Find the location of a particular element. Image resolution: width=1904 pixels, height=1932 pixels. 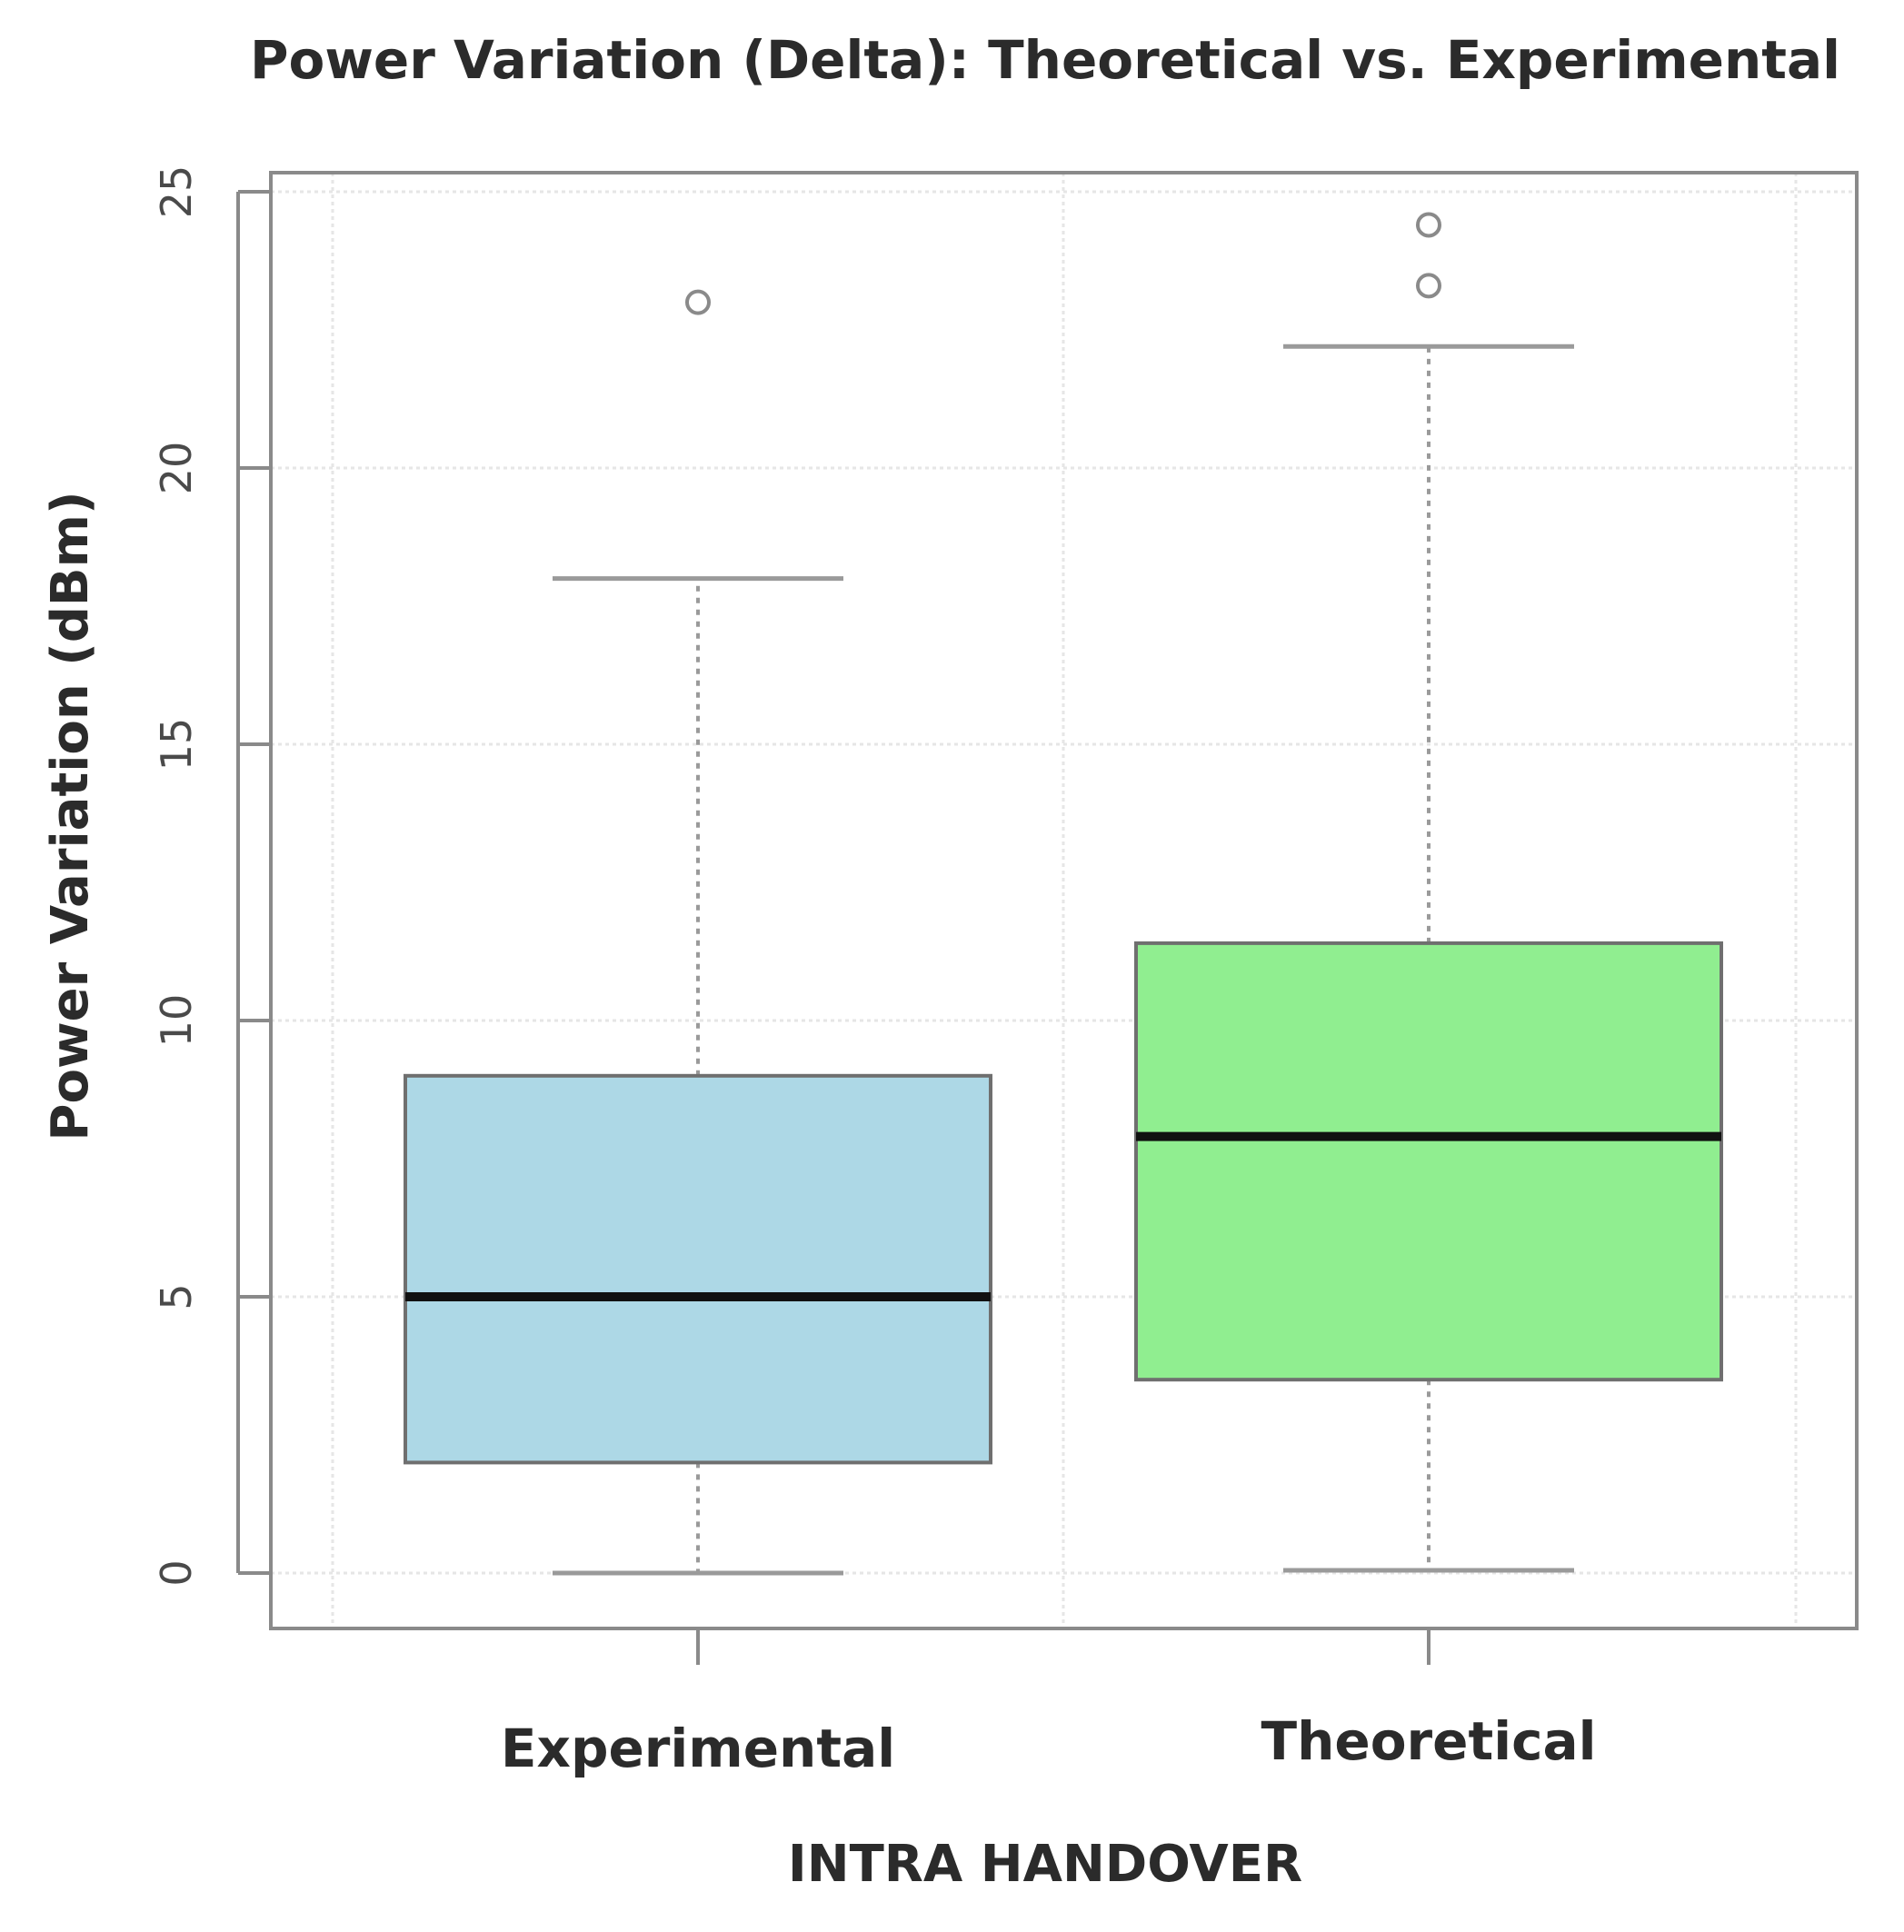

y-tick-label: 5 is located at coordinates (176, 1297).